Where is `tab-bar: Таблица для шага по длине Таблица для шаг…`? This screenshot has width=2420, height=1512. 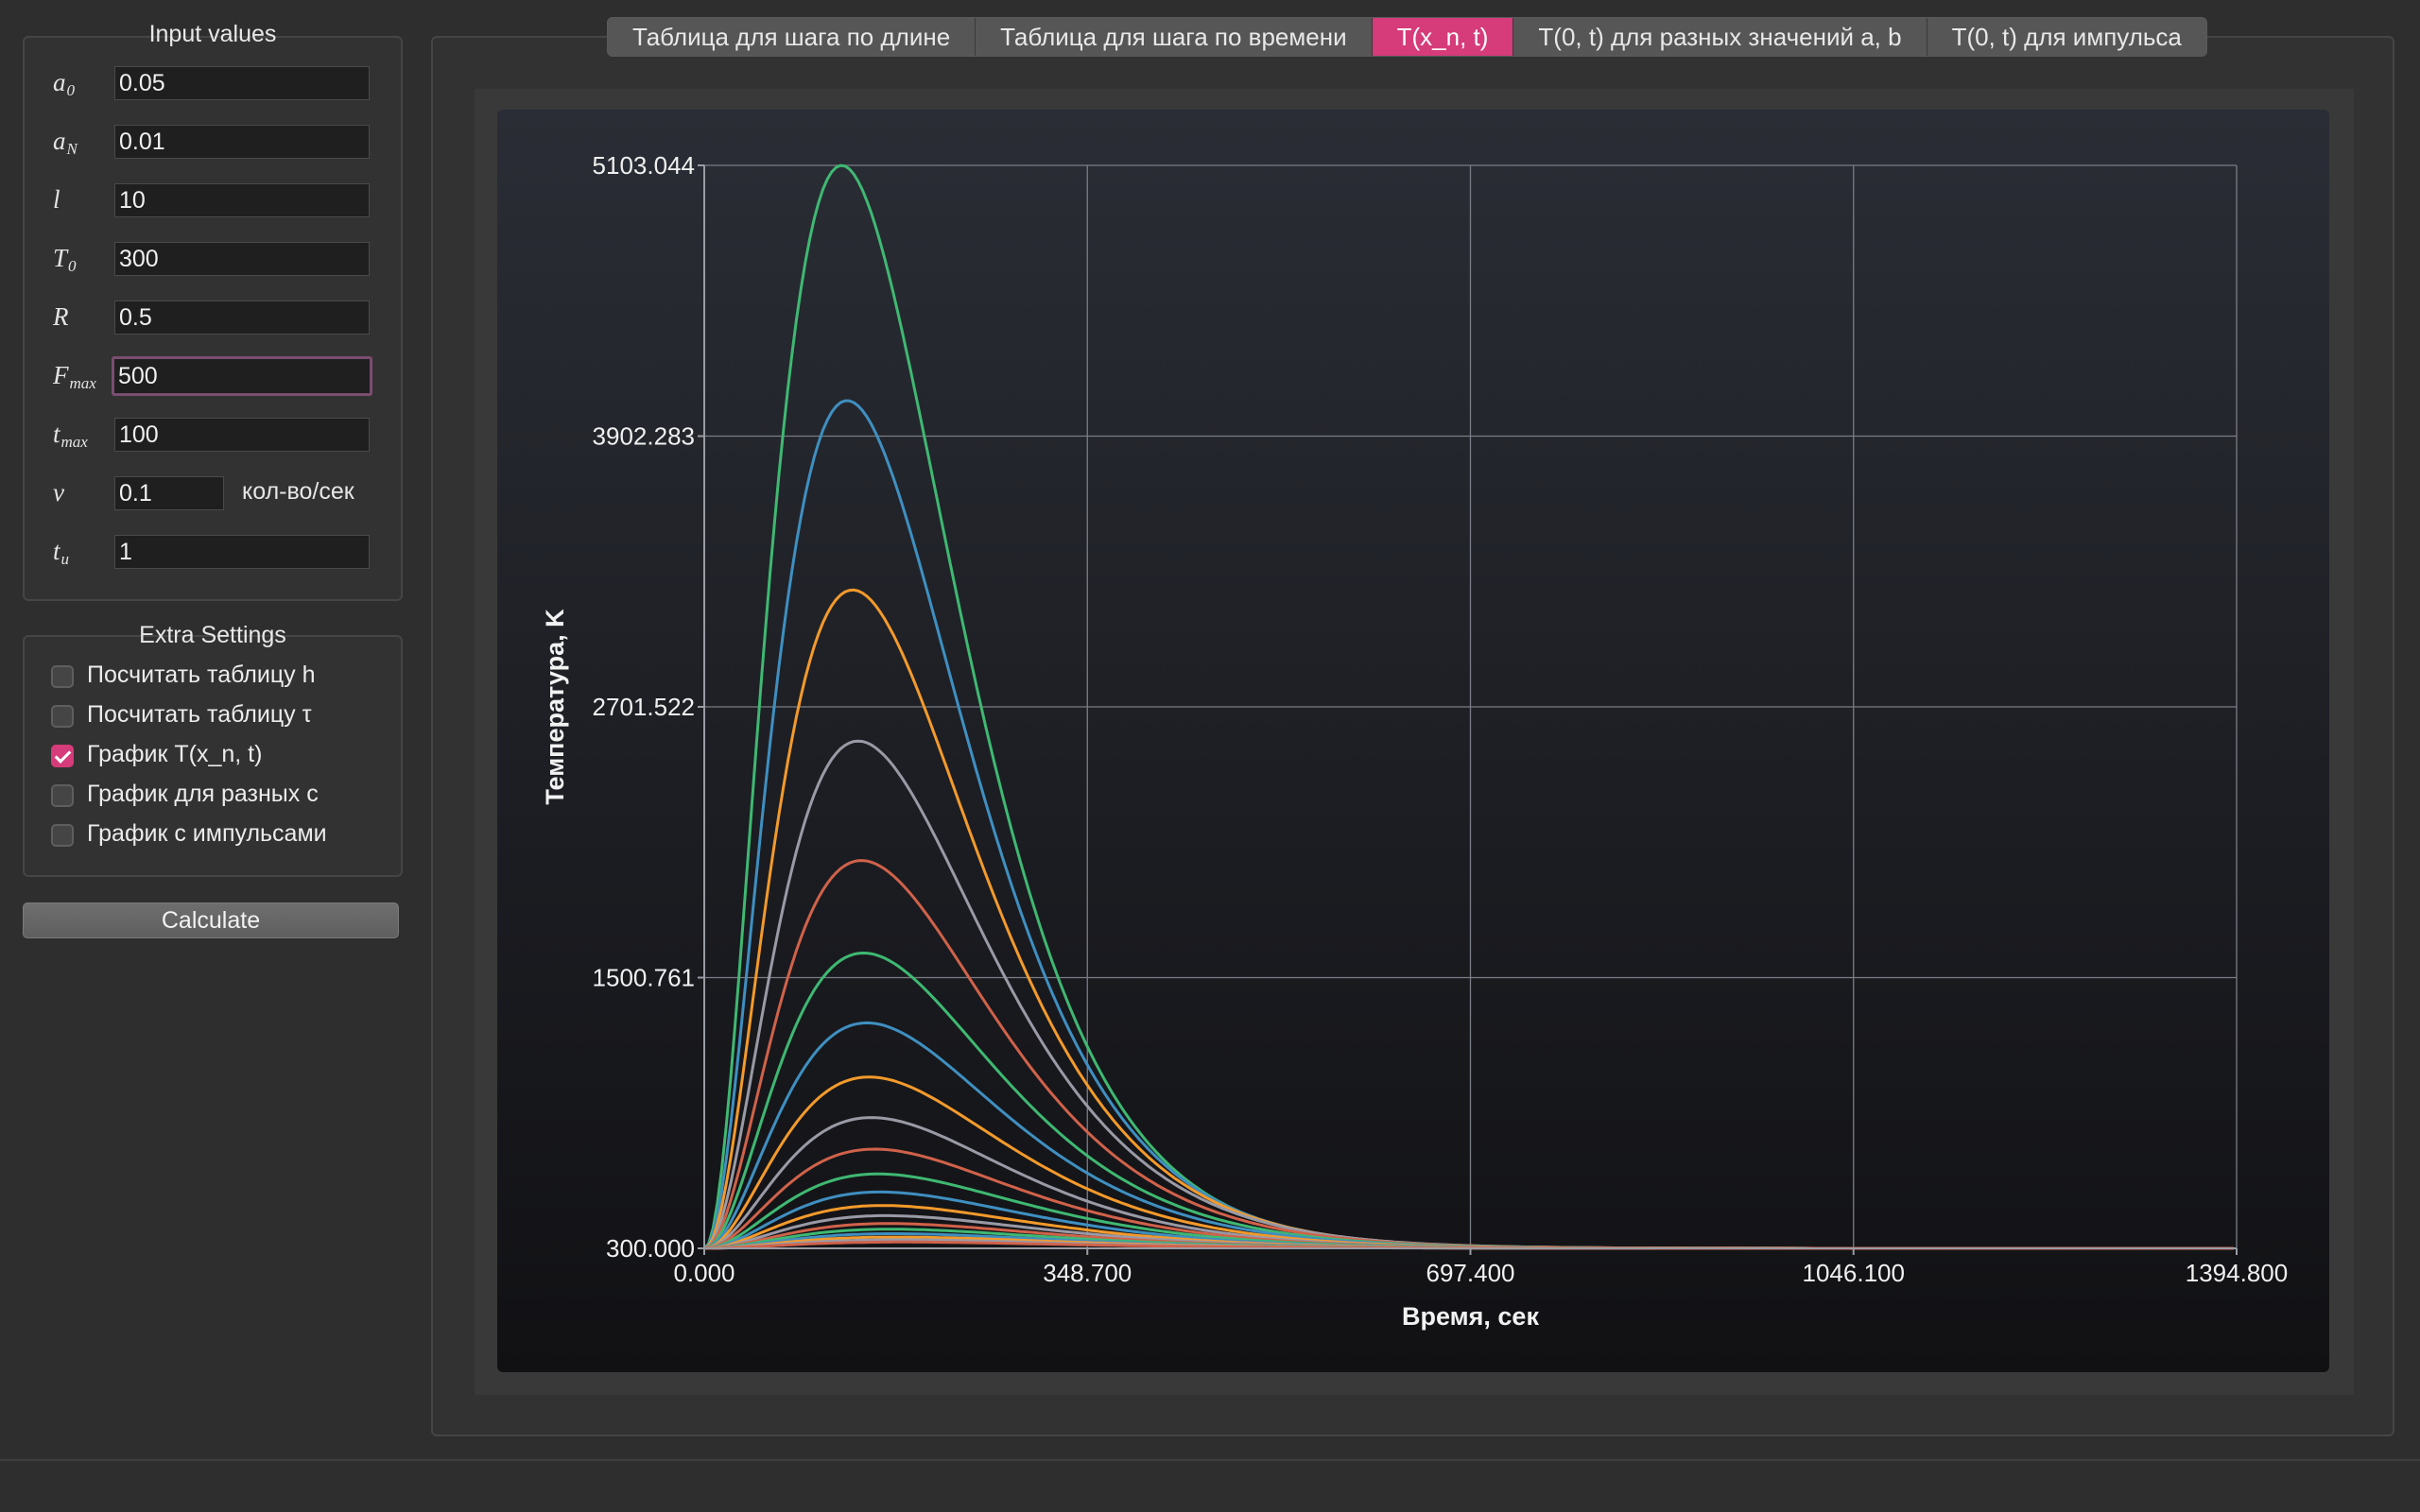
tab-bar: Таблица для шага по длине Таблица для шаг… is located at coordinates (1407, 37).